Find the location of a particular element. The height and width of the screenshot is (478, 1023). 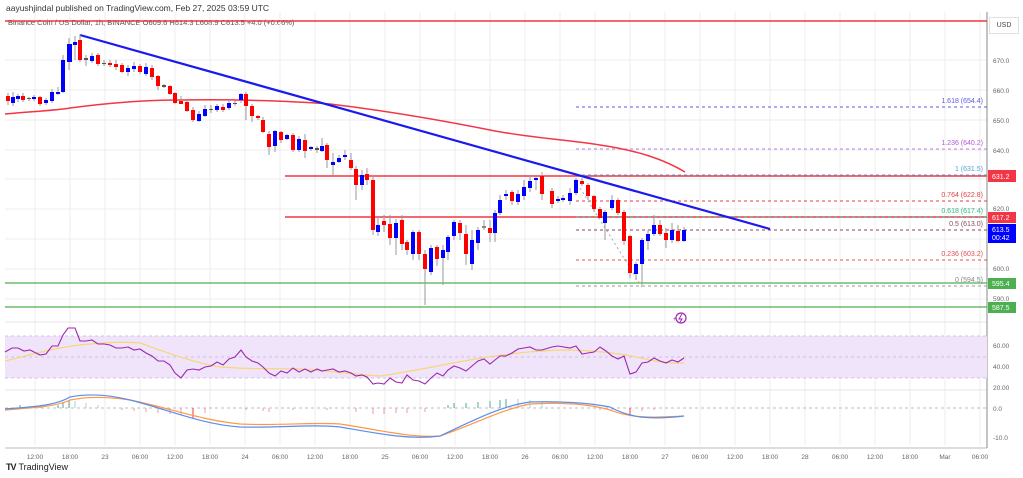

rsi-levels is located at coordinates (496, 357).